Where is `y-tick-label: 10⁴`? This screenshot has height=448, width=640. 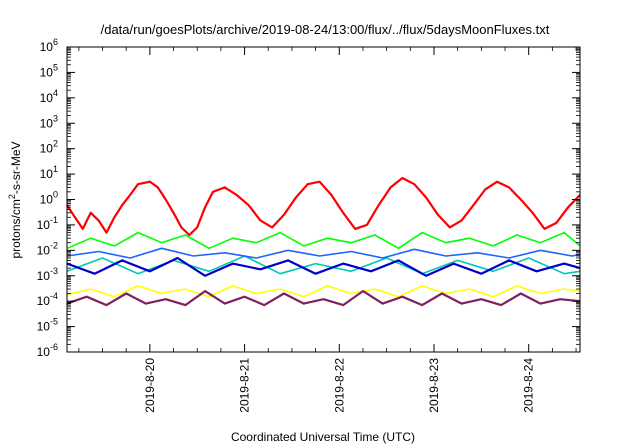 y-tick-label: 10⁴ is located at coordinates (49, 96).